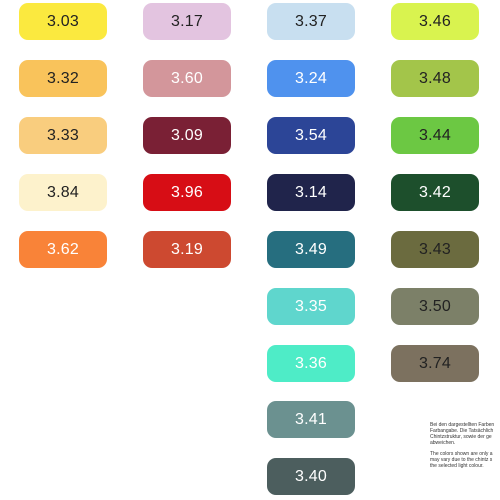 This screenshot has width=500, height=500. I want to click on swatch-3-60: 3.60, so click(187, 78).